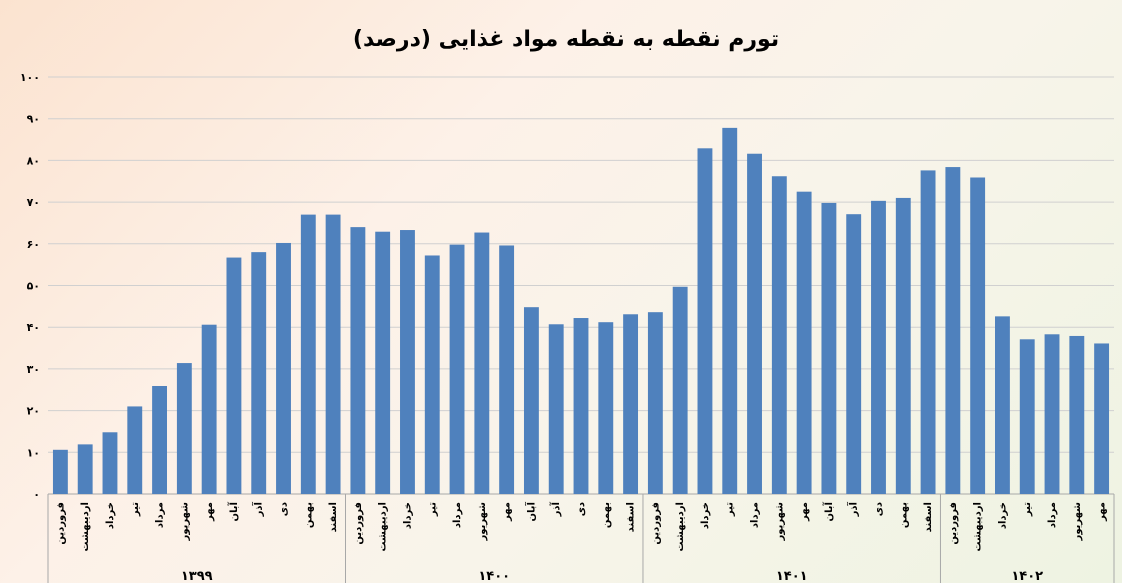 This screenshot has height=583, width=1122. What do you see at coordinates (581, 538) in the screenshot?
I see `year-groups: ۱۳۹۹ ۱۴۰۰ ۱۴۰۱ ۱۴۰۲` at bounding box center [581, 538].